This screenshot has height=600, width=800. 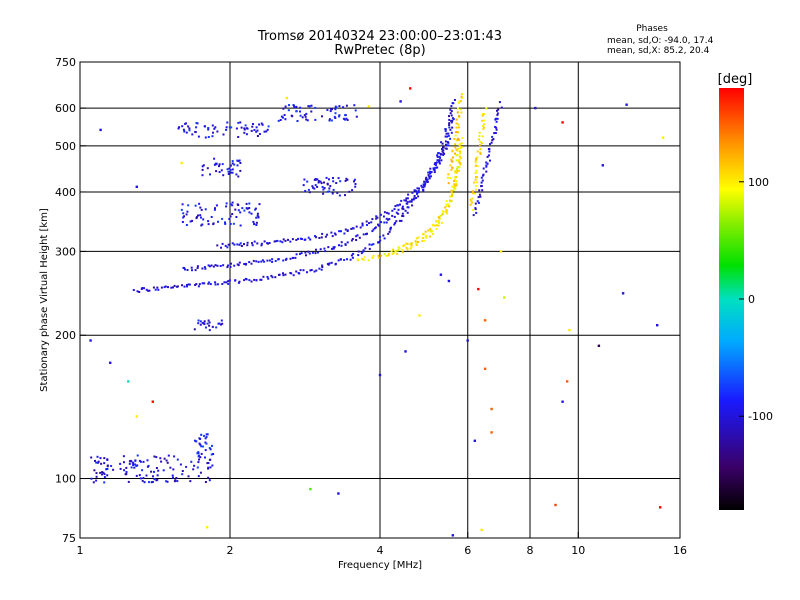 I want to click on trace-10-point, so click(x=228, y=174).